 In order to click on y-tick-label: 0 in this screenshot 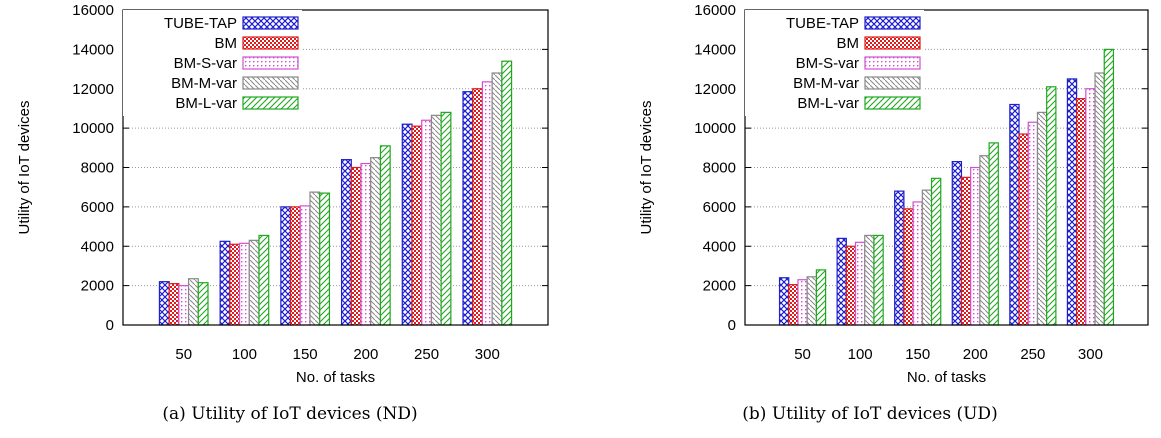, I will do `click(732, 325)`.